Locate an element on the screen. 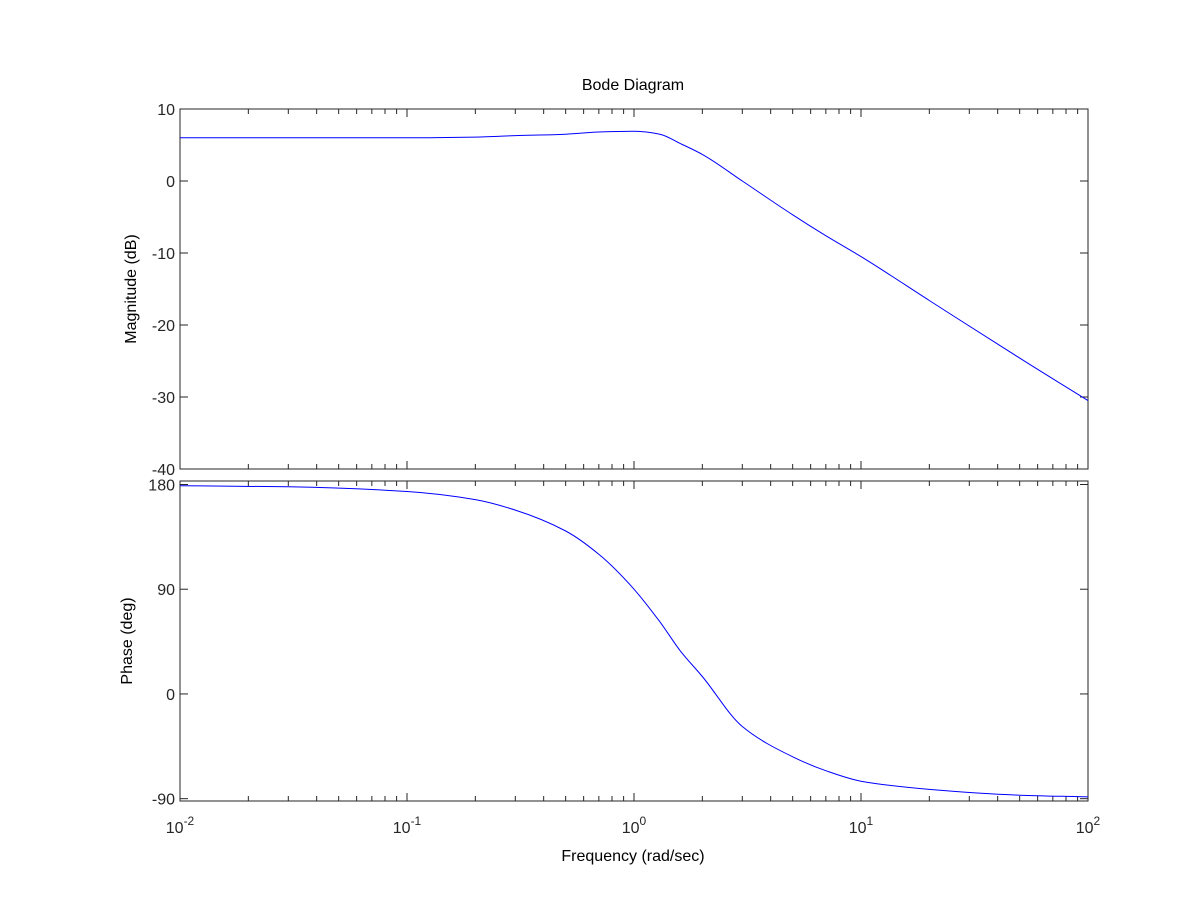 The width and height of the screenshot is (1201, 900). x-tick-label: 10² is located at coordinates (1088, 825).